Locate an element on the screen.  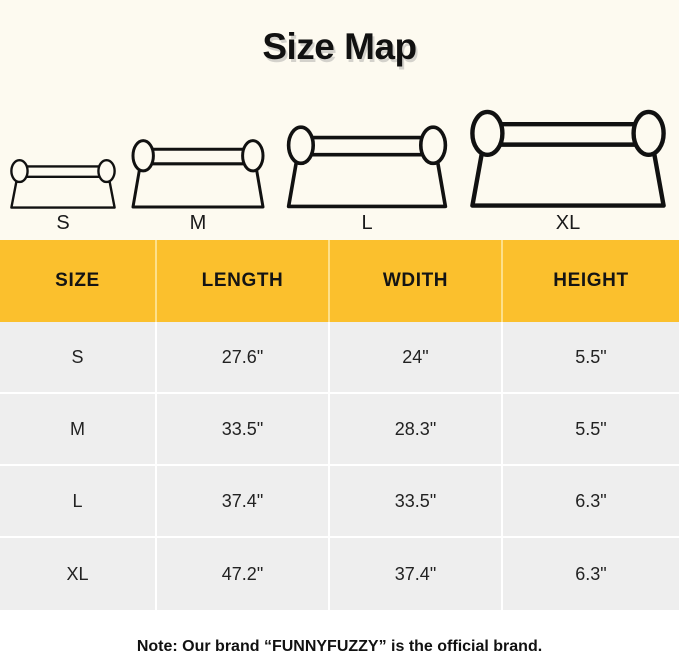
table-row: S 27.6" 24" 5.5" is located at coordinates (339, 358).